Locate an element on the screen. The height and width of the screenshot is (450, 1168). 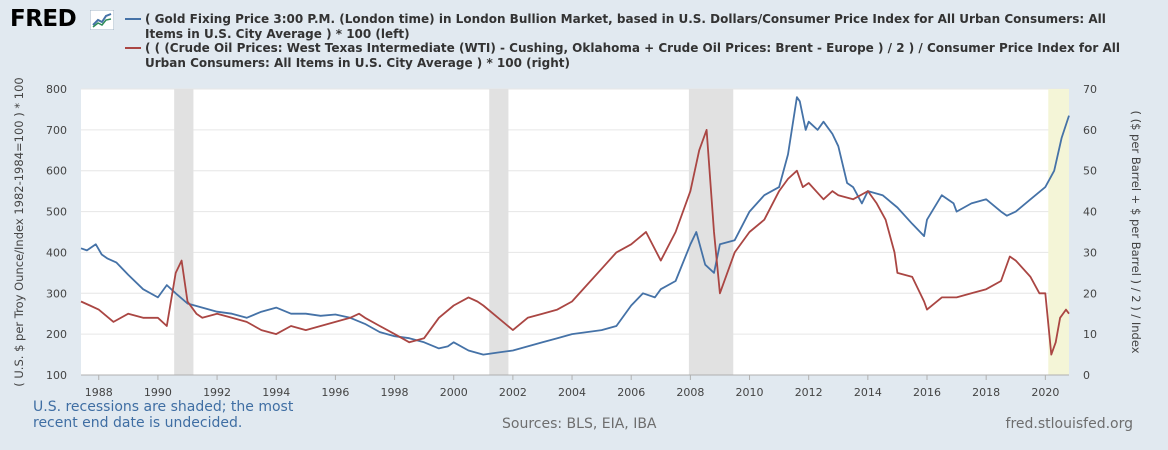
site-link: fred.stlouisfed.org is located at coordinates (1069, 424).